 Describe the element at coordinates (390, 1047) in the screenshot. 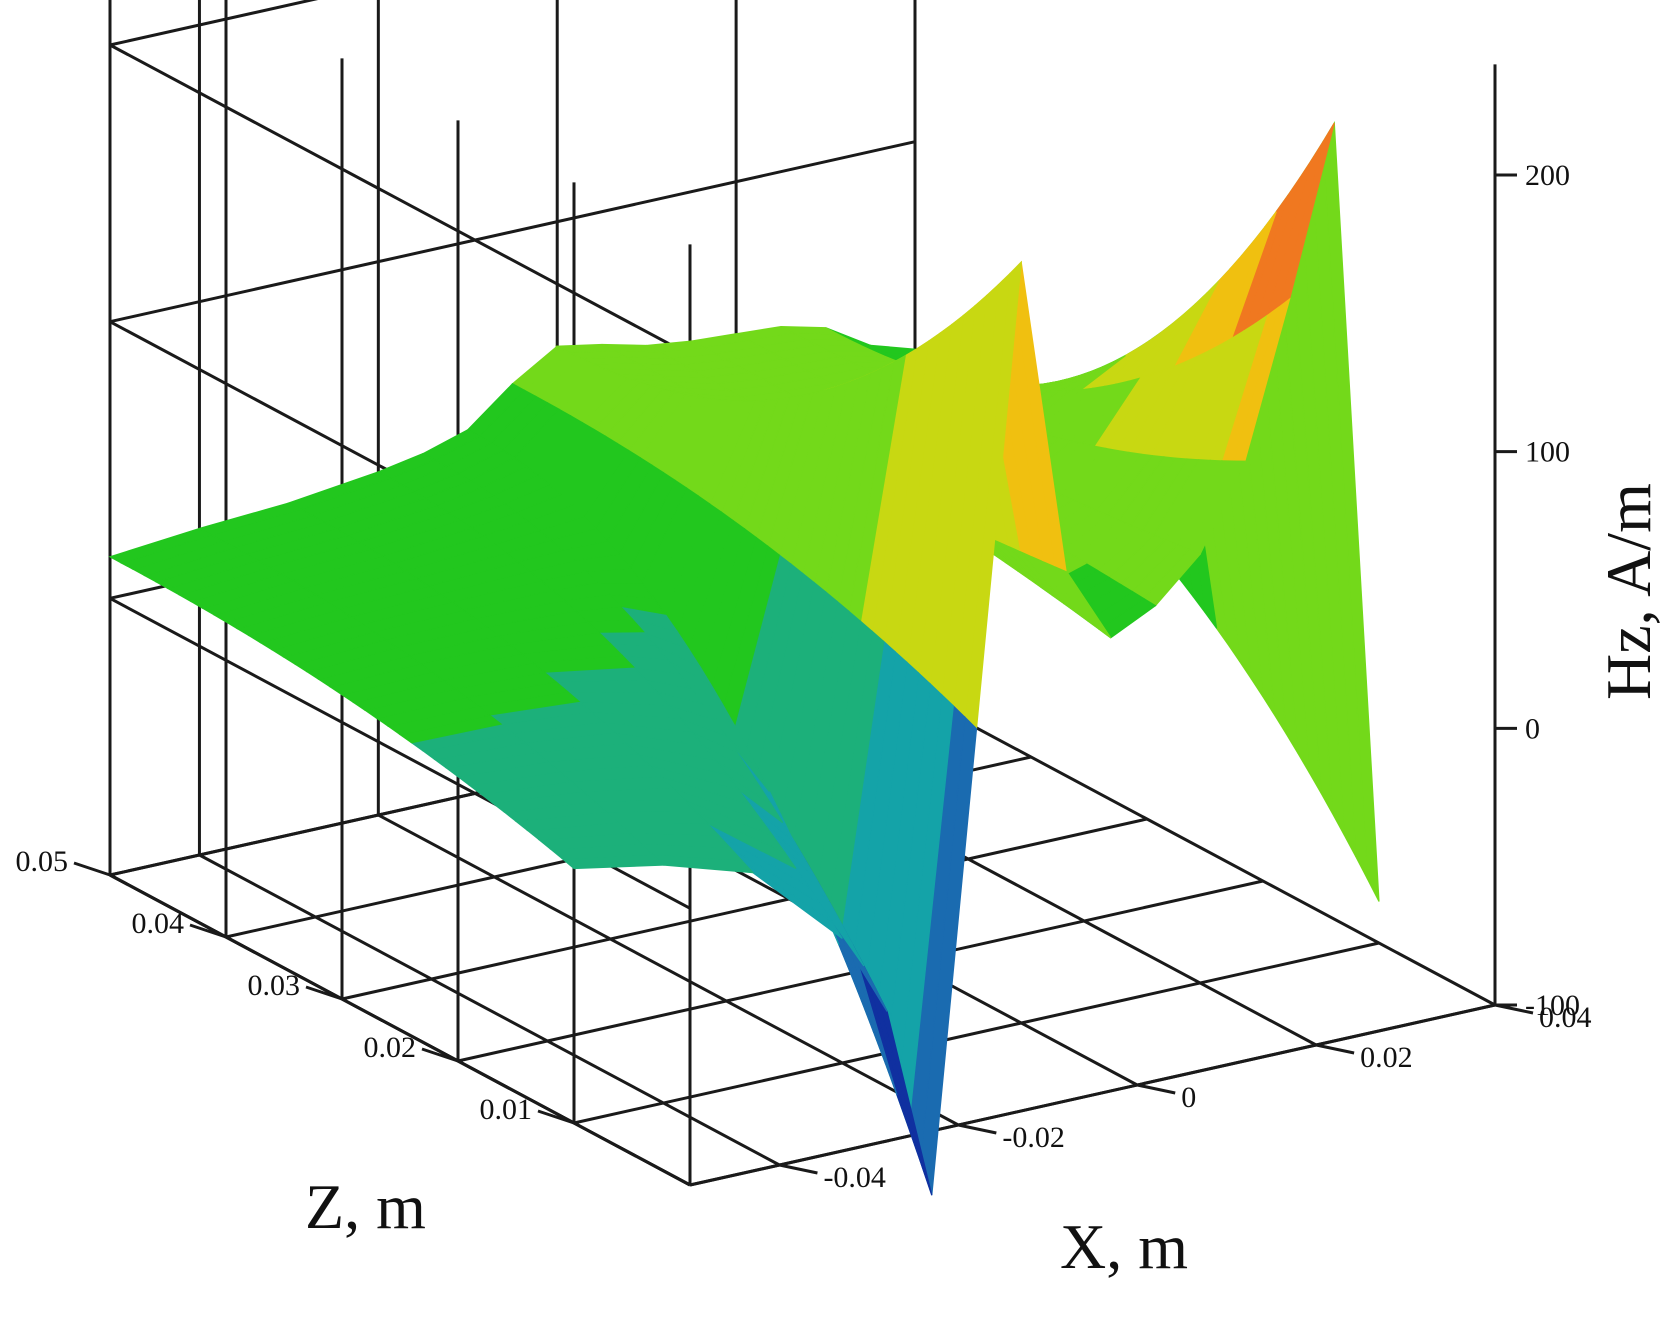

I see `y-tick-label: 0.02` at that location.